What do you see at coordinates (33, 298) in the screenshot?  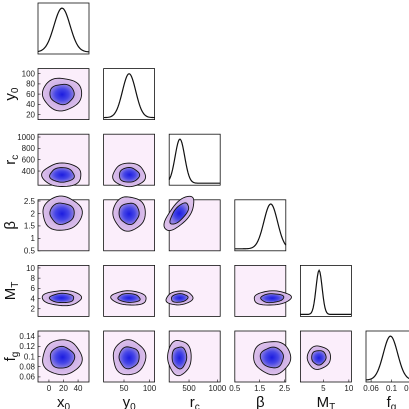 I see `y-tick-label: 4` at bounding box center [33, 298].